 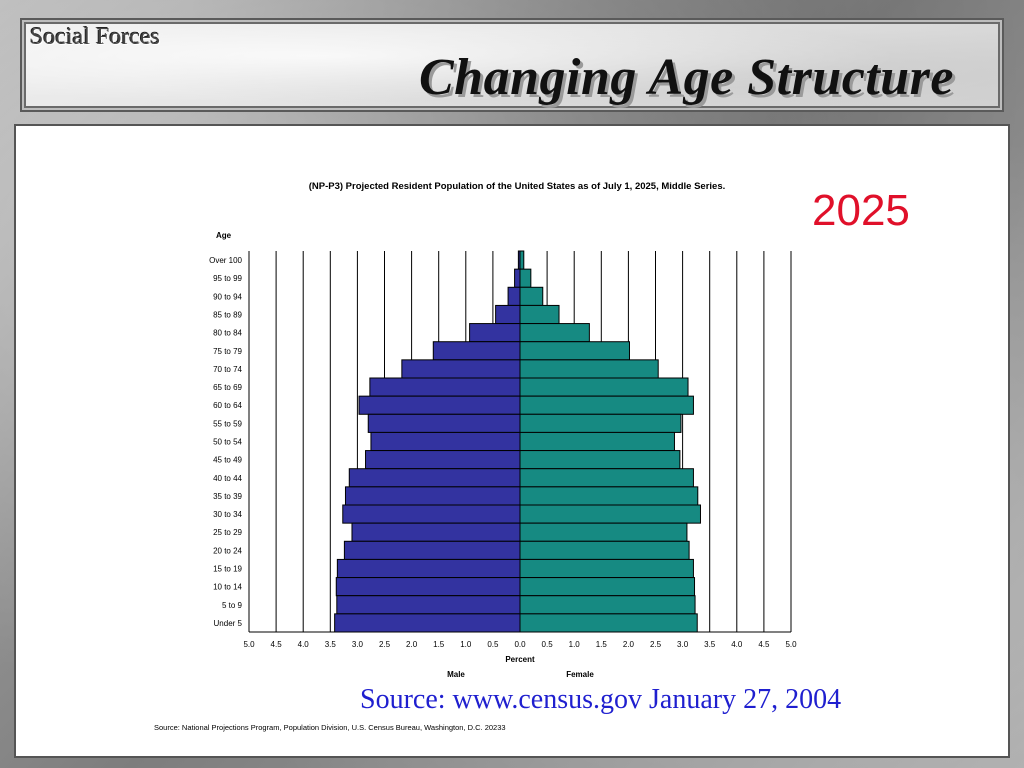 What do you see at coordinates (227, 315) in the screenshot?
I see `age-label: 85 to 89` at bounding box center [227, 315].